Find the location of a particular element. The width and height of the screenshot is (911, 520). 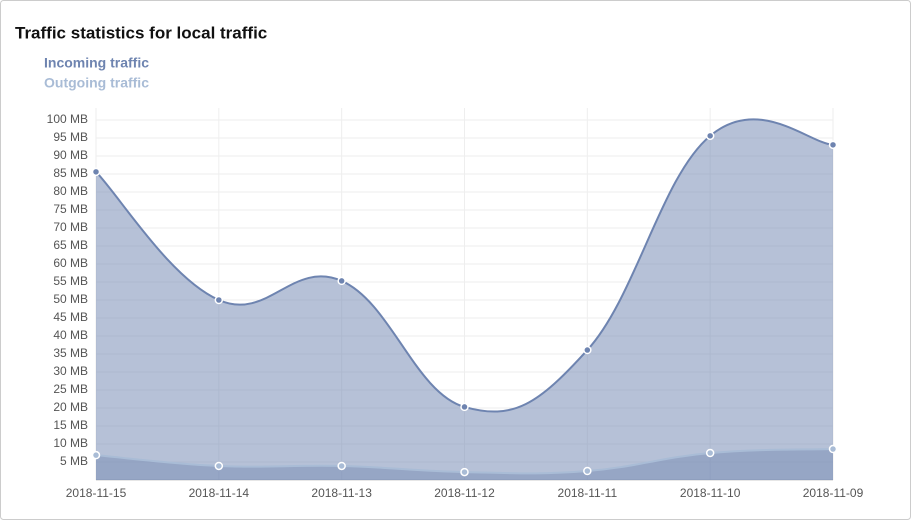

y-tick-label: 20 MB is located at coordinates (70, 407).